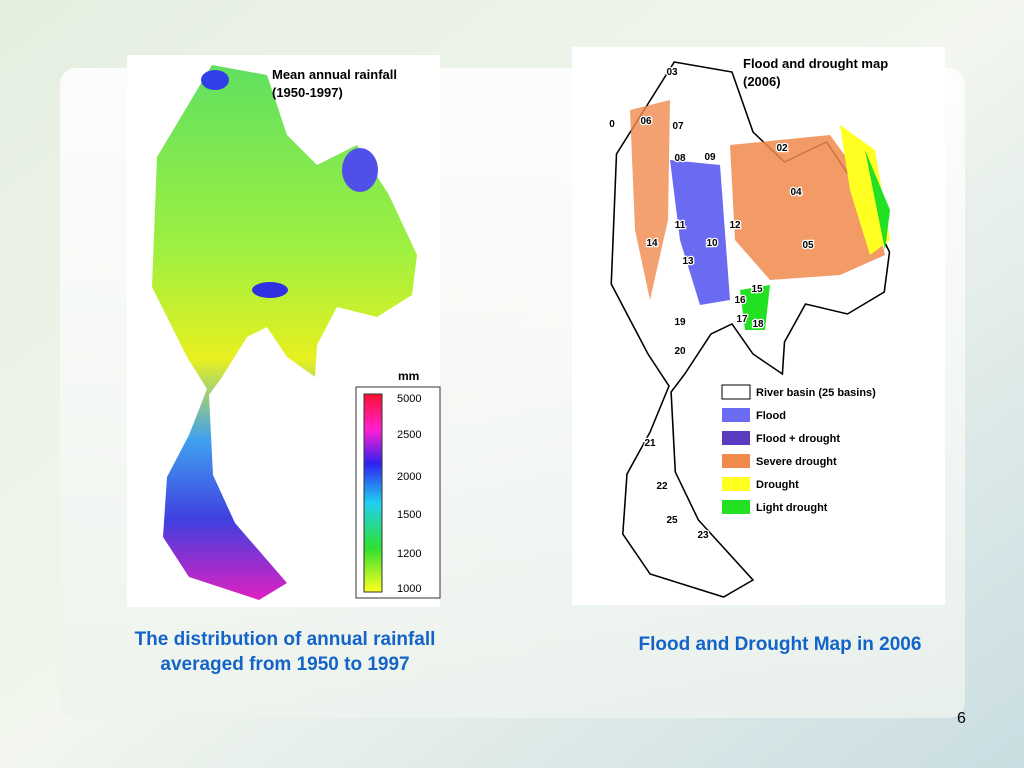 Image resolution: width=1024 pixels, height=768 pixels. Describe the element at coordinates (409, 399) in the screenshot. I see `colorbar-tick-label: 5000` at that location.